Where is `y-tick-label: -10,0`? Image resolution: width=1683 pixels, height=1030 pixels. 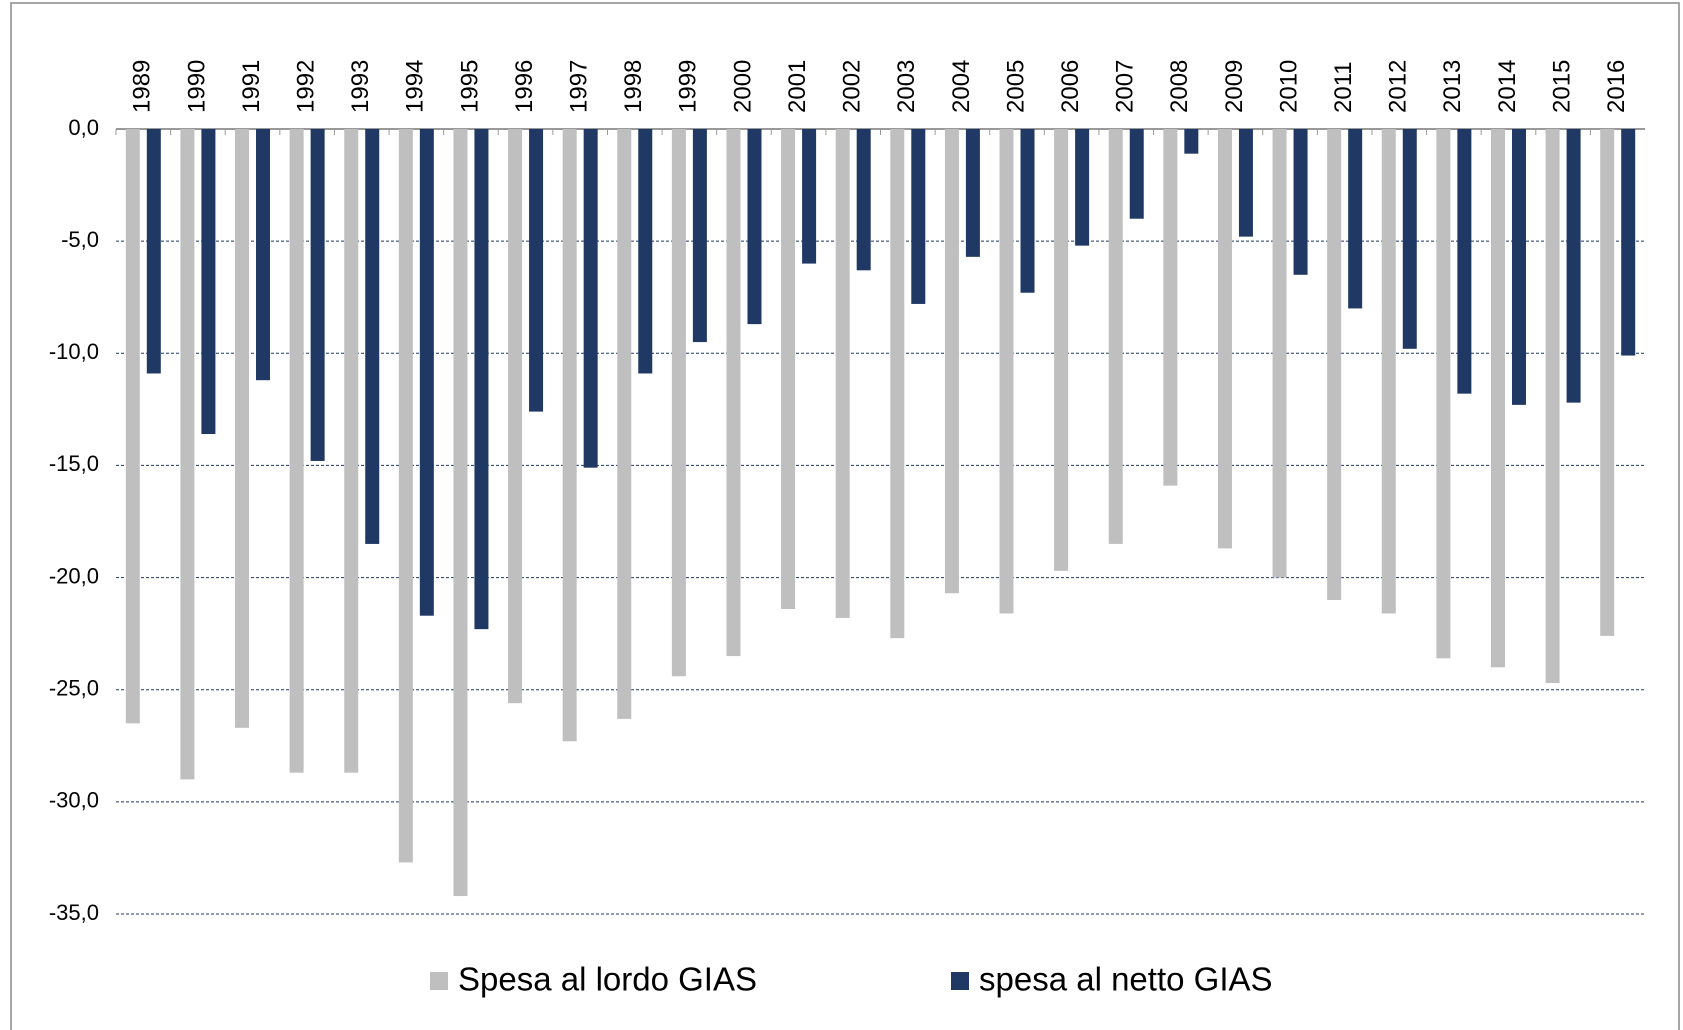
y-tick-label: -10,0 is located at coordinates (74, 351).